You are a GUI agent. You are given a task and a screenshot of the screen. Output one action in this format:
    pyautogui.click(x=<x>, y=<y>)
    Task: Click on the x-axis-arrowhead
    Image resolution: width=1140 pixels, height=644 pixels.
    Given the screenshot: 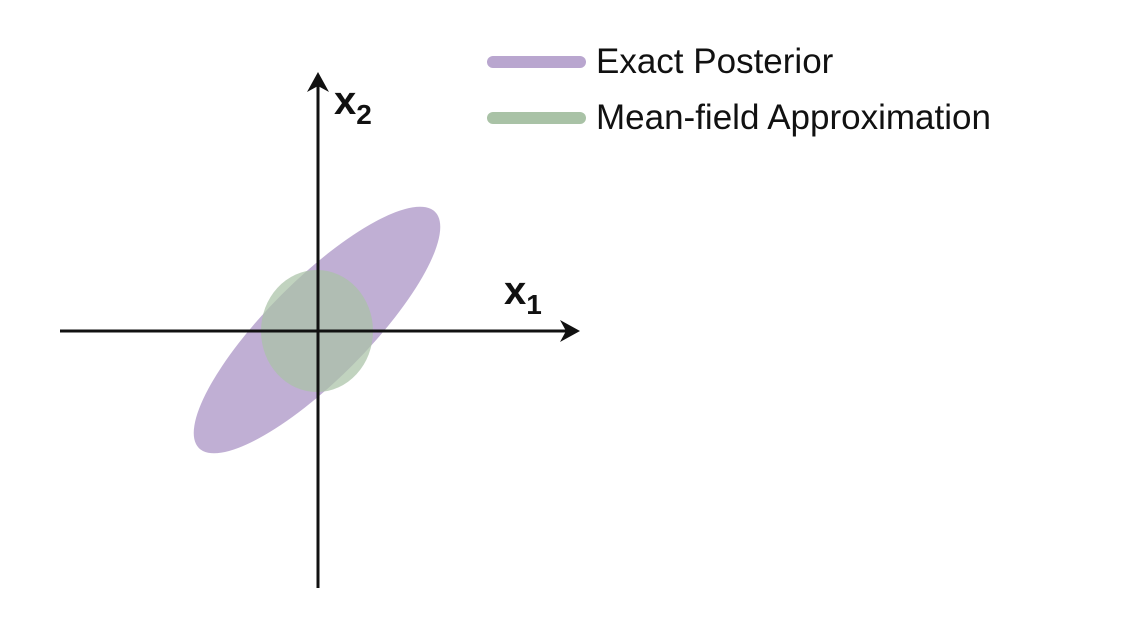 What is the action you would take?
    pyautogui.click(x=570, y=331)
    